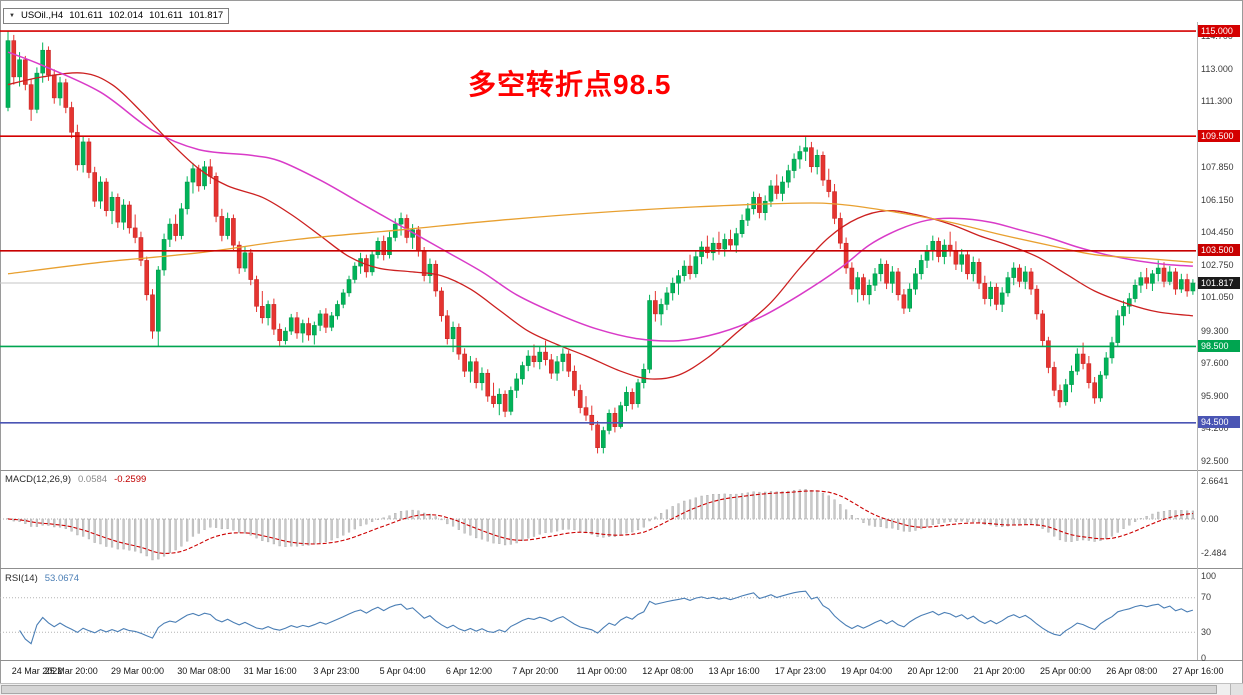 The height and width of the screenshot is (695, 1243). I want to click on rsi-axis-label: 70, so click(1206, 597).